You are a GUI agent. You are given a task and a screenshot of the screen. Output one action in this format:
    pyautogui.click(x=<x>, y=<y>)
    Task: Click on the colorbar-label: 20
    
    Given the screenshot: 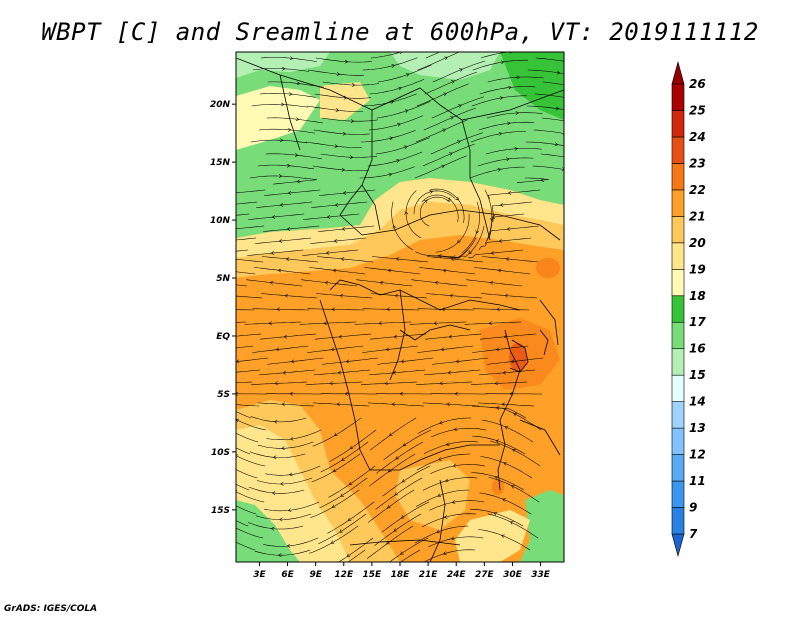 What is the action you would take?
    pyautogui.click(x=697, y=243)
    